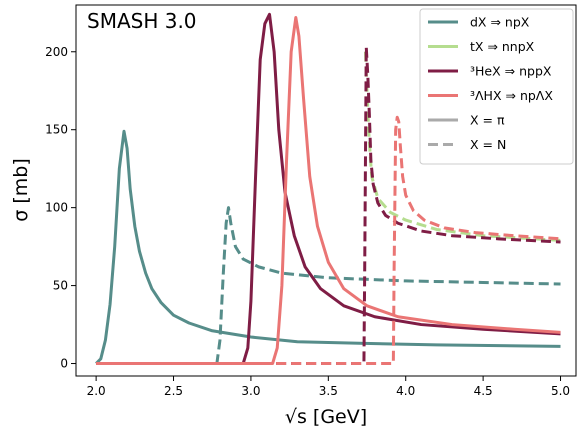  What do you see at coordinates (142, 21) in the screenshot?
I see `chart-title: SMASH 3.0` at bounding box center [142, 21].